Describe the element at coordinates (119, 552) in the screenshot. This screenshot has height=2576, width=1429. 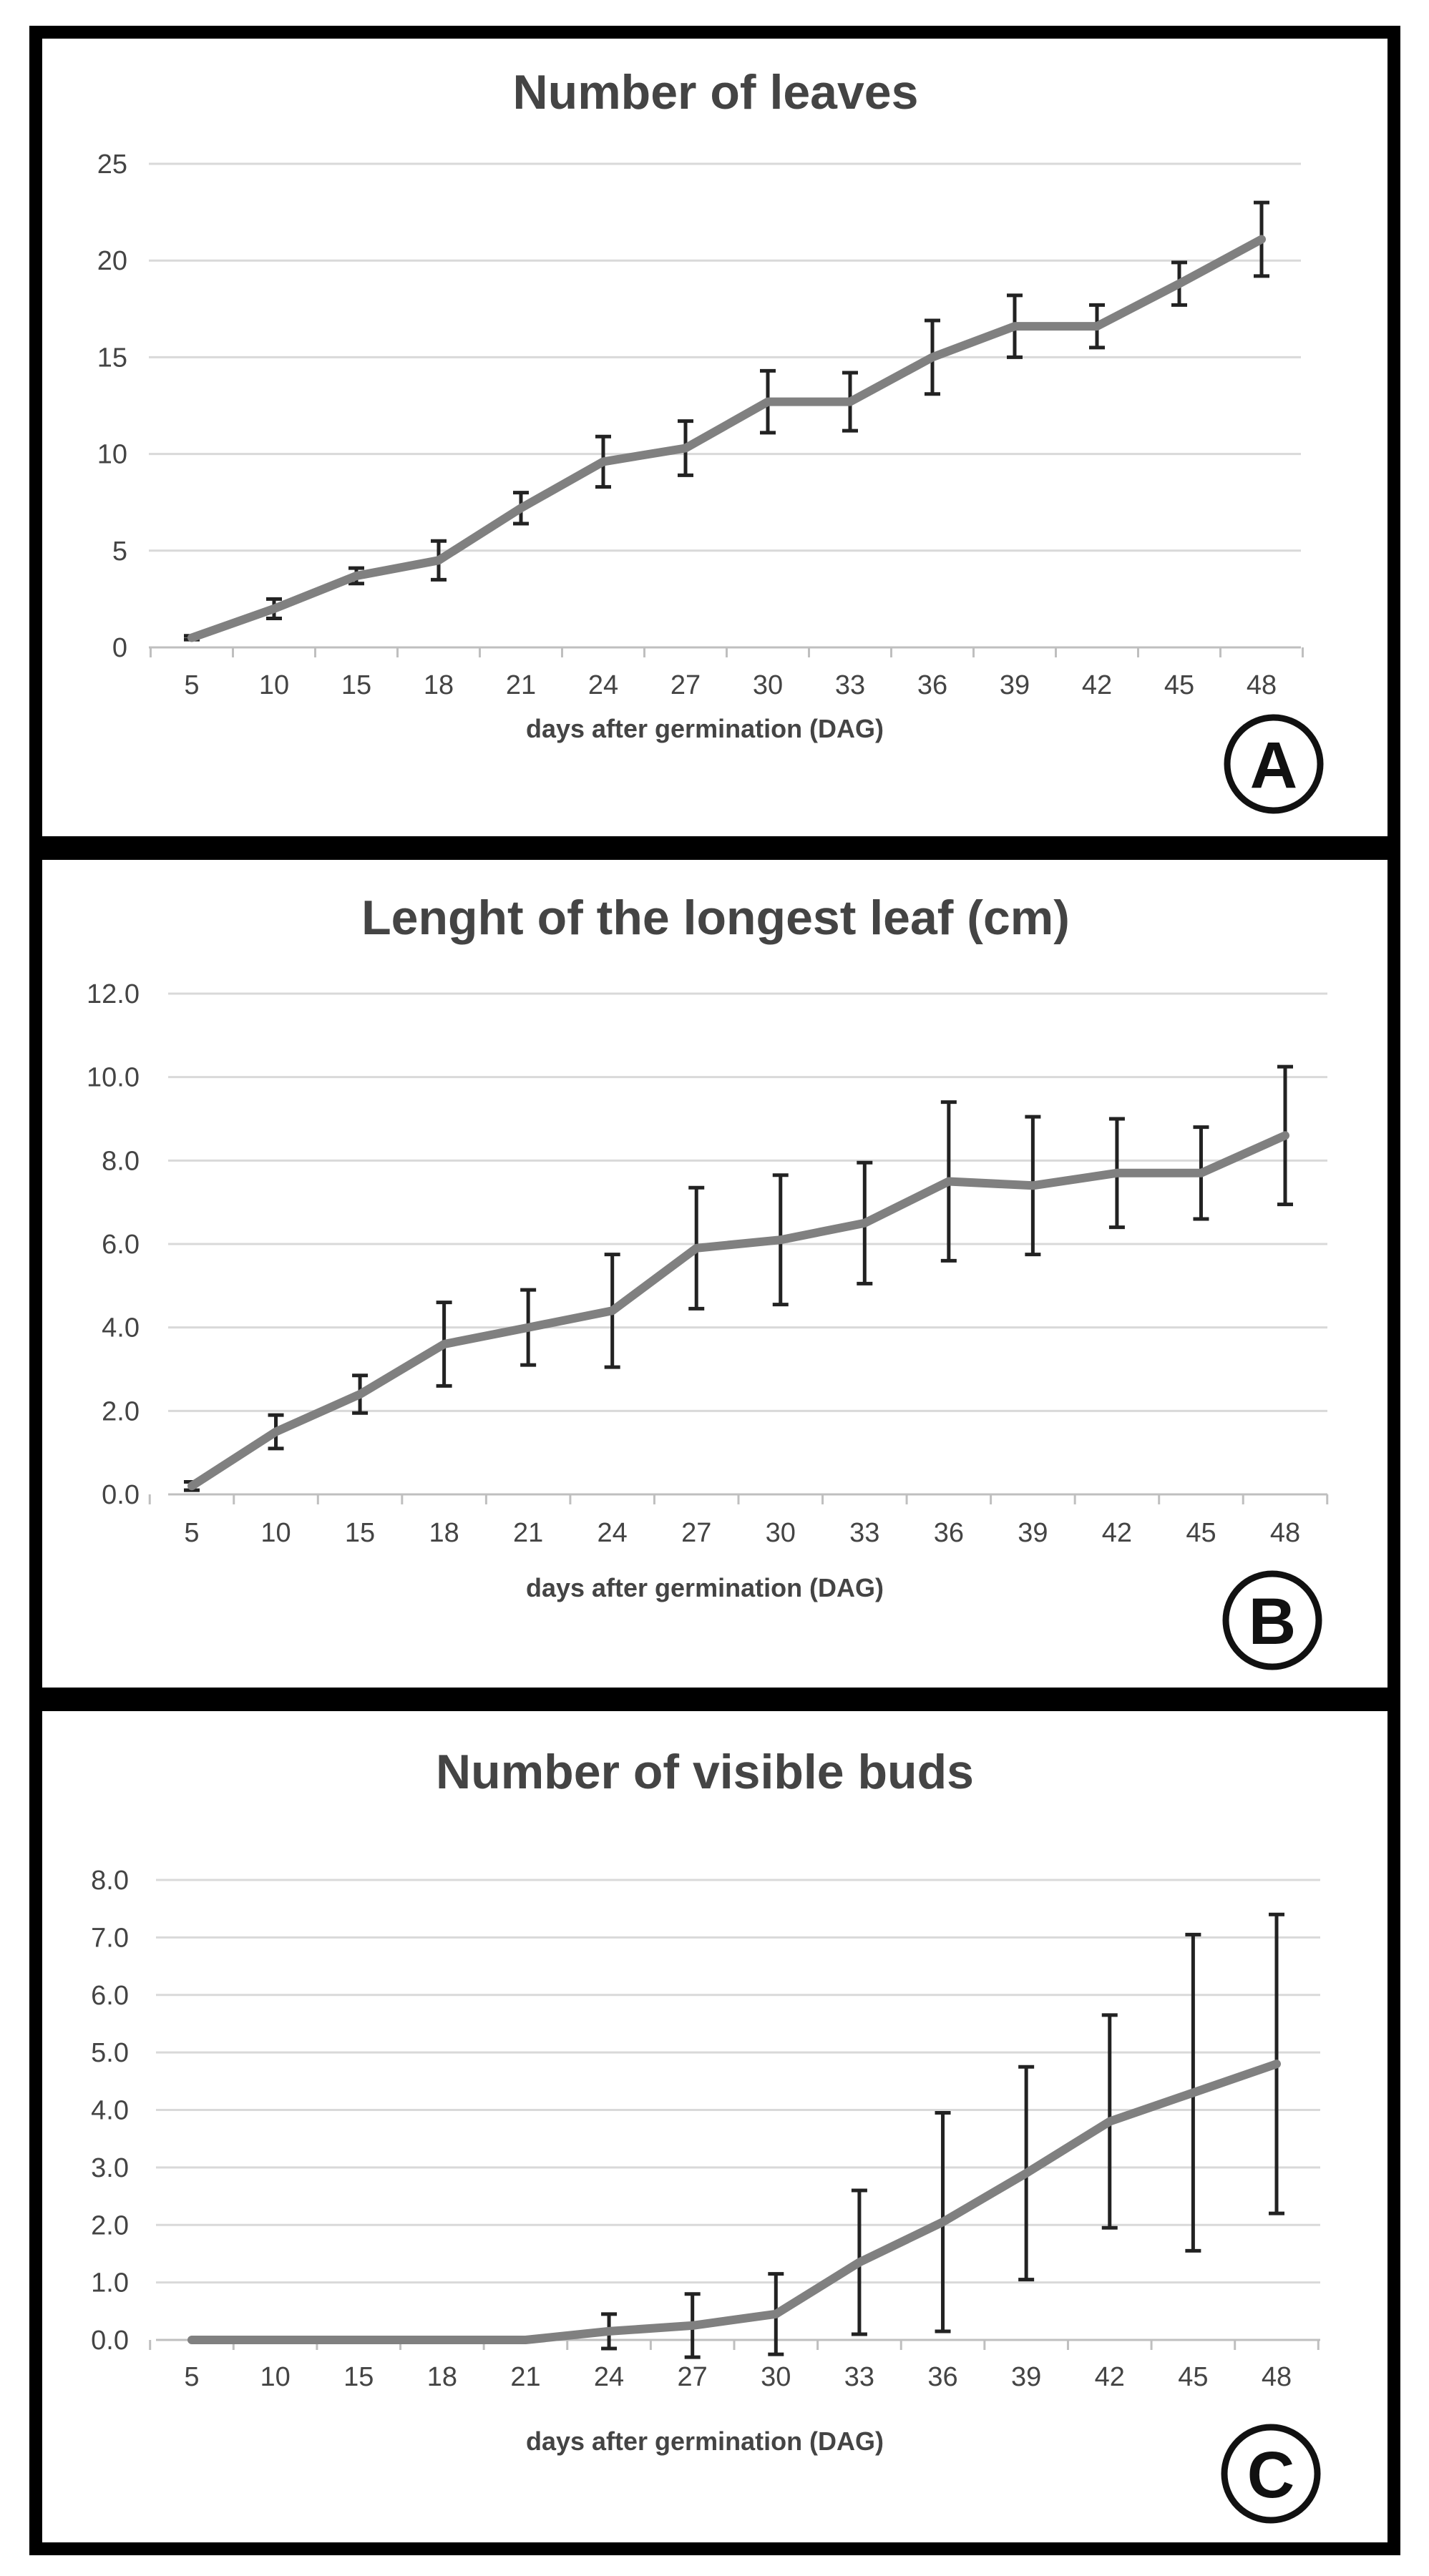
I see `panel-a-y-tick-label: 5` at that location.